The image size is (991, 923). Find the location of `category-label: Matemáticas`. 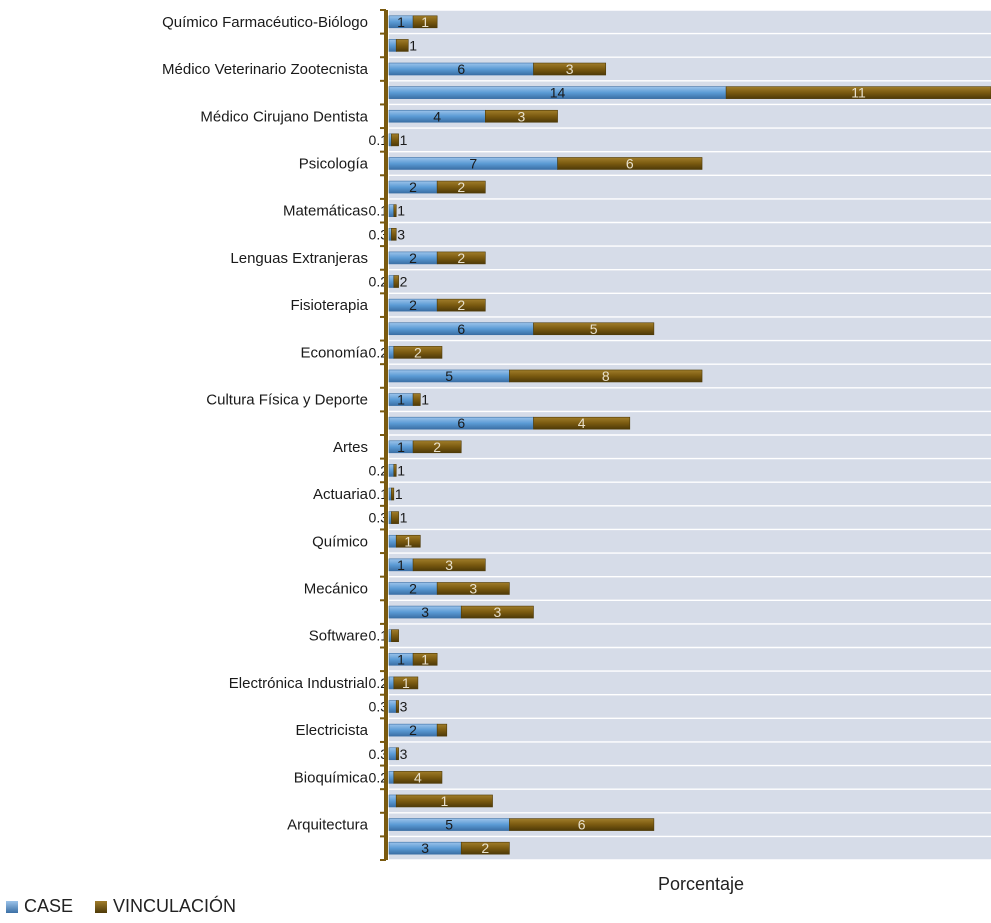

category-label: Matemáticas is located at coordinates (325, 211).